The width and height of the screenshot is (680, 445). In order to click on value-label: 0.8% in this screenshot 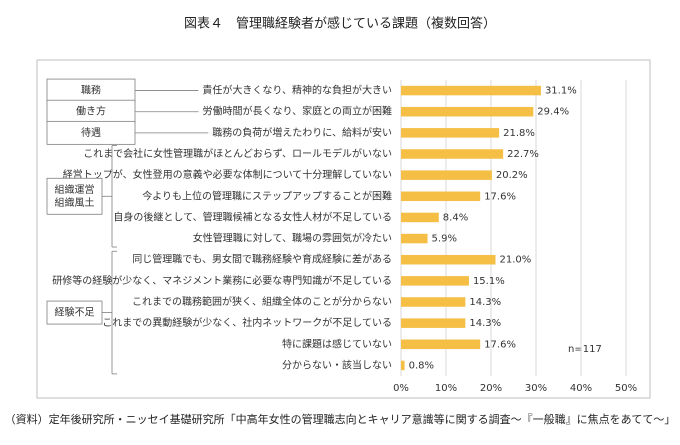, I will do `click(421, 365)`.